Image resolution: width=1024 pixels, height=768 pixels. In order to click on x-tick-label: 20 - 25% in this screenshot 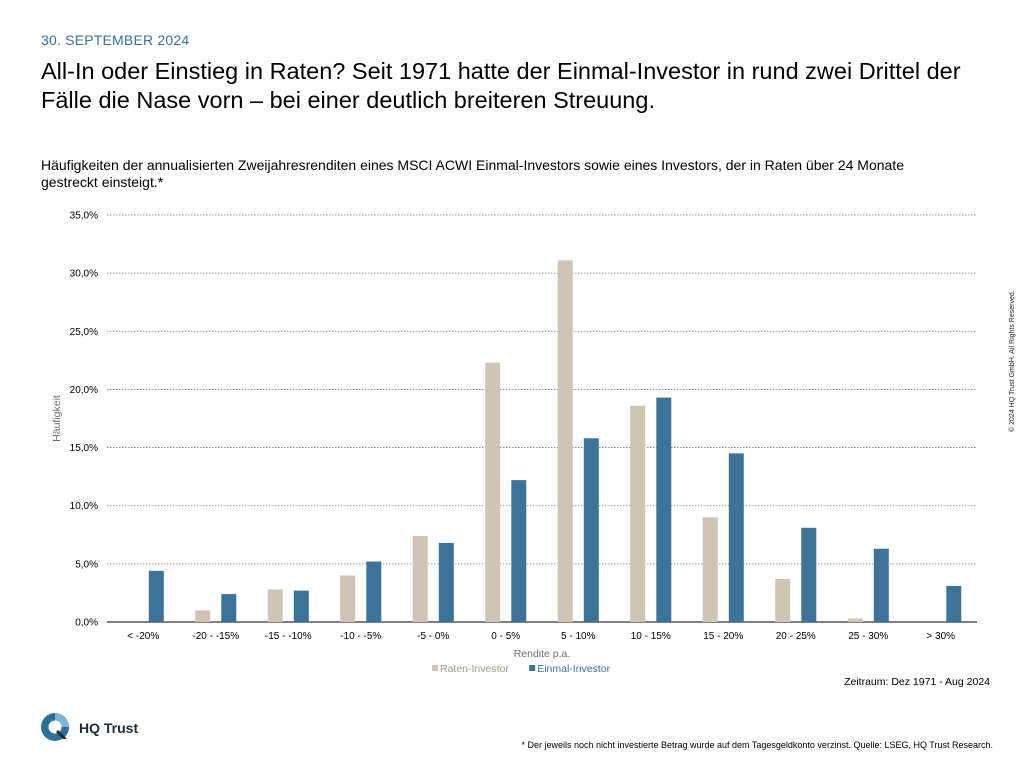, I will do `click(796, 636)`.